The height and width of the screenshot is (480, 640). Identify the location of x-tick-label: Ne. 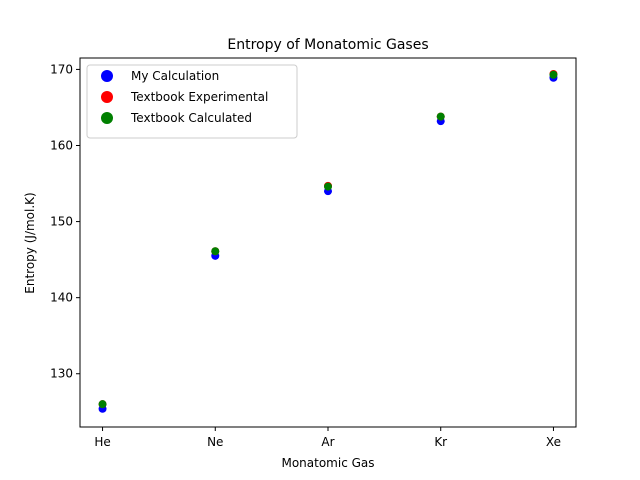
(215, 442).